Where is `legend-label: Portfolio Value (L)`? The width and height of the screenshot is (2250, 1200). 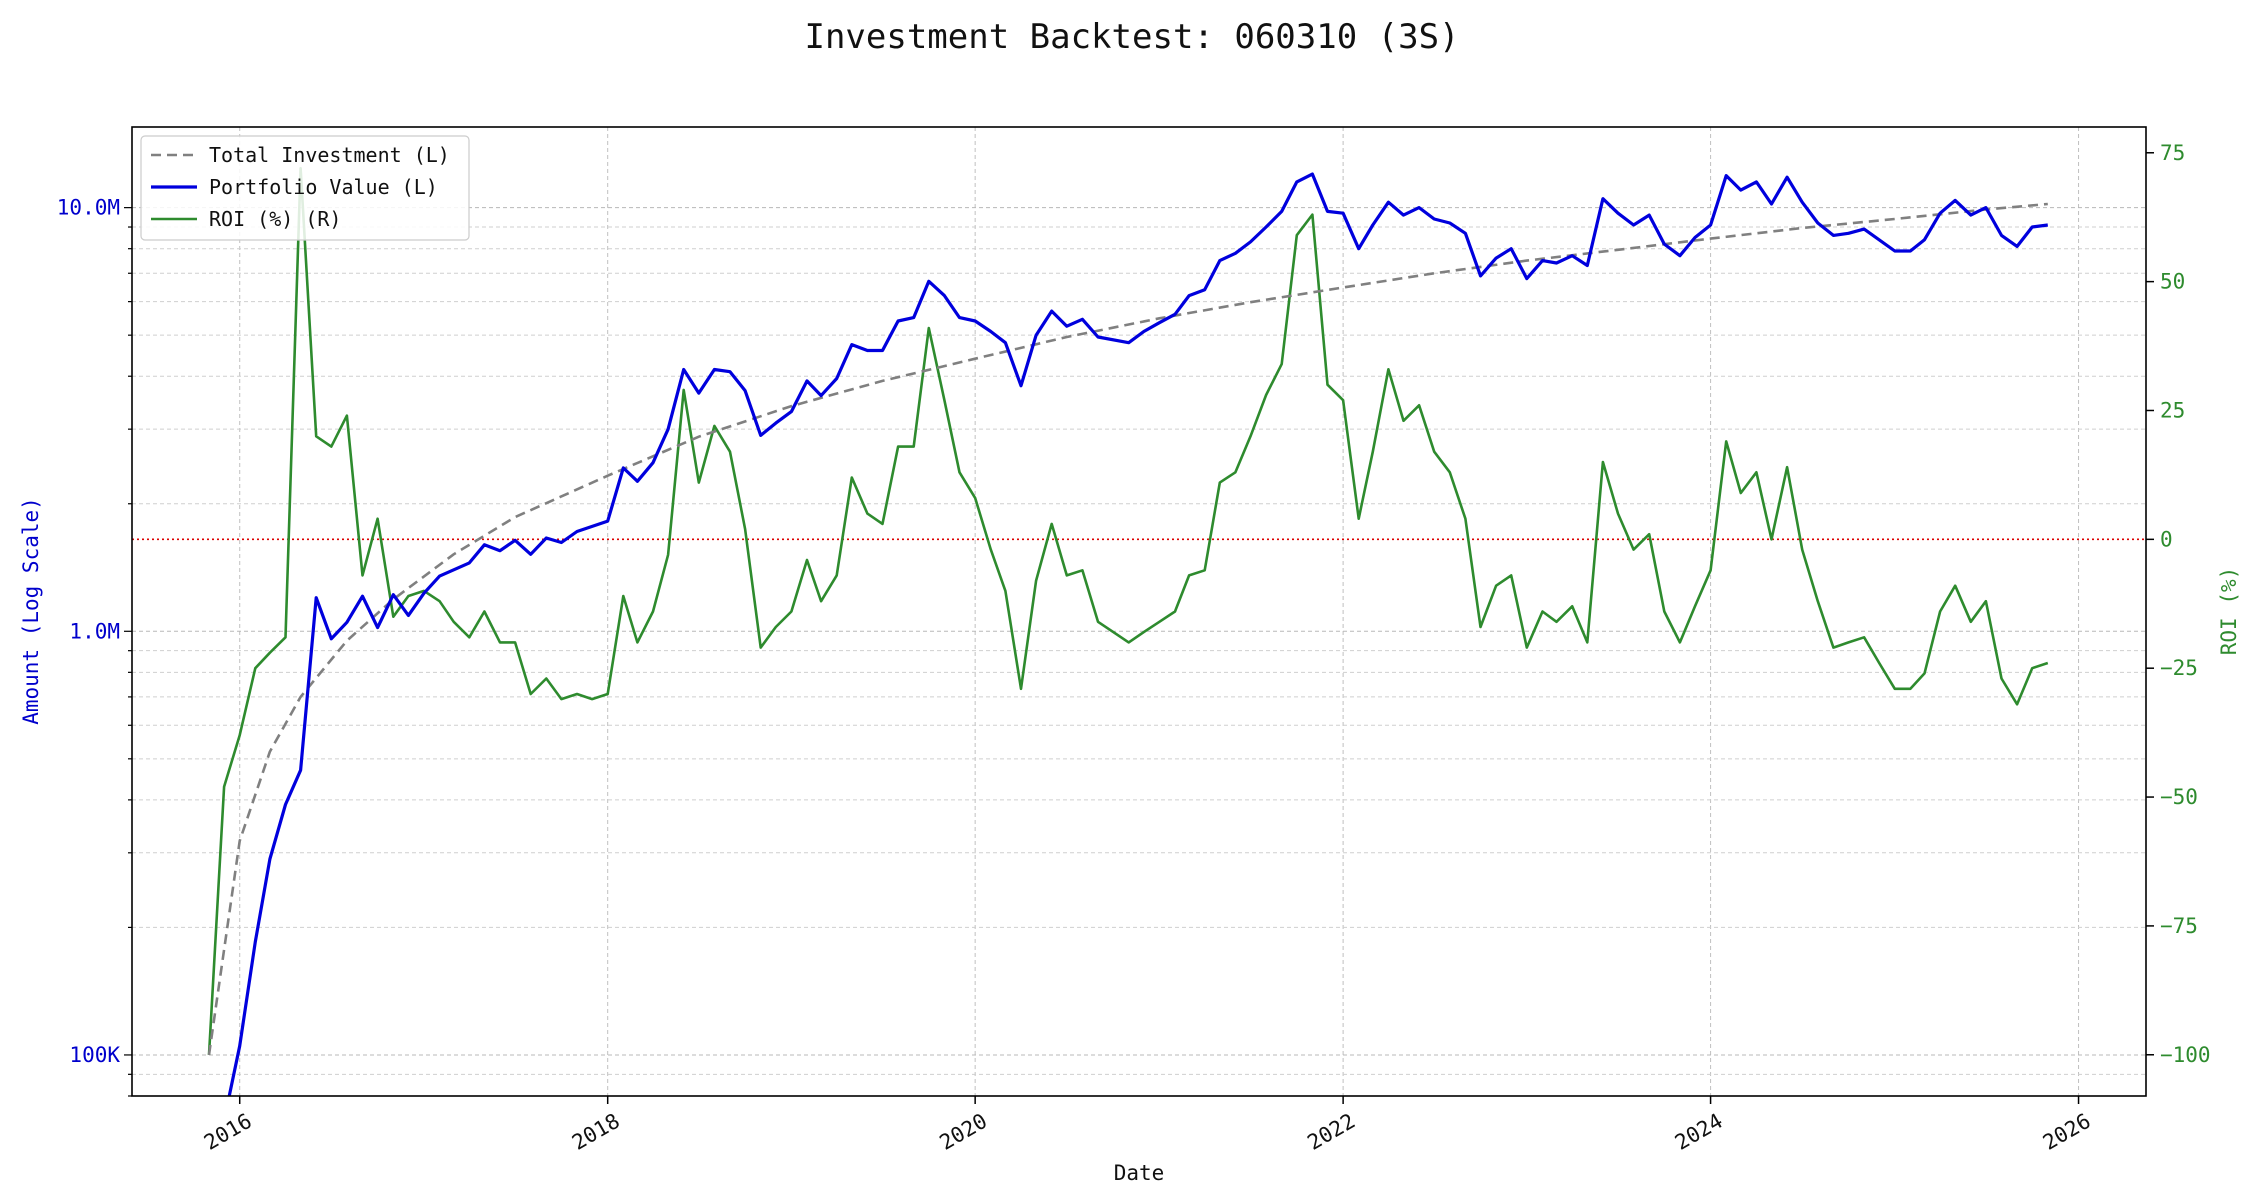 legend-label: Portfolio Value (L) is located at coordinates (323, 187).